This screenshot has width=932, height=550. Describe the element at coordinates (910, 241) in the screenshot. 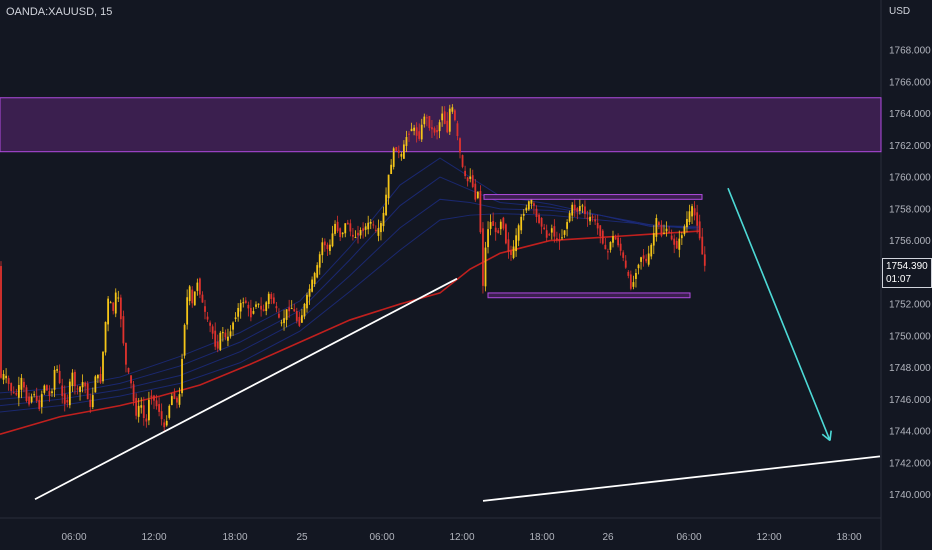

I see `price-tick-label: 1756.000` at that location.